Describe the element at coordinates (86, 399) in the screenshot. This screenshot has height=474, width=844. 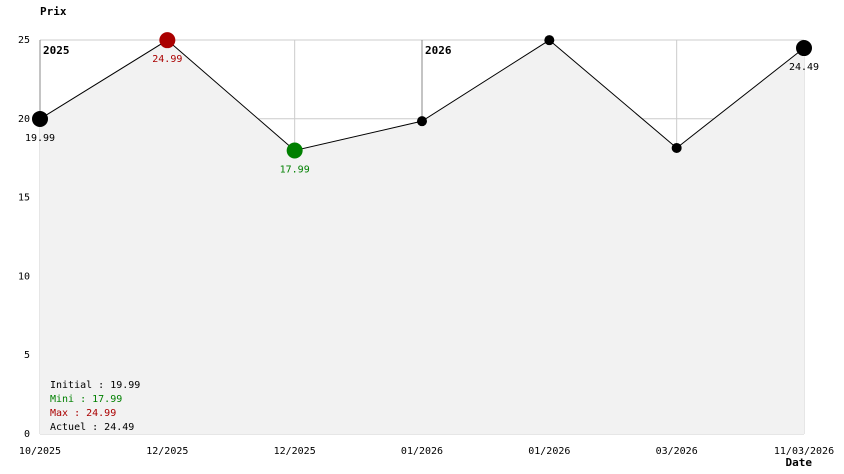
I see `summary-line: Mini : 17.99` at that location.